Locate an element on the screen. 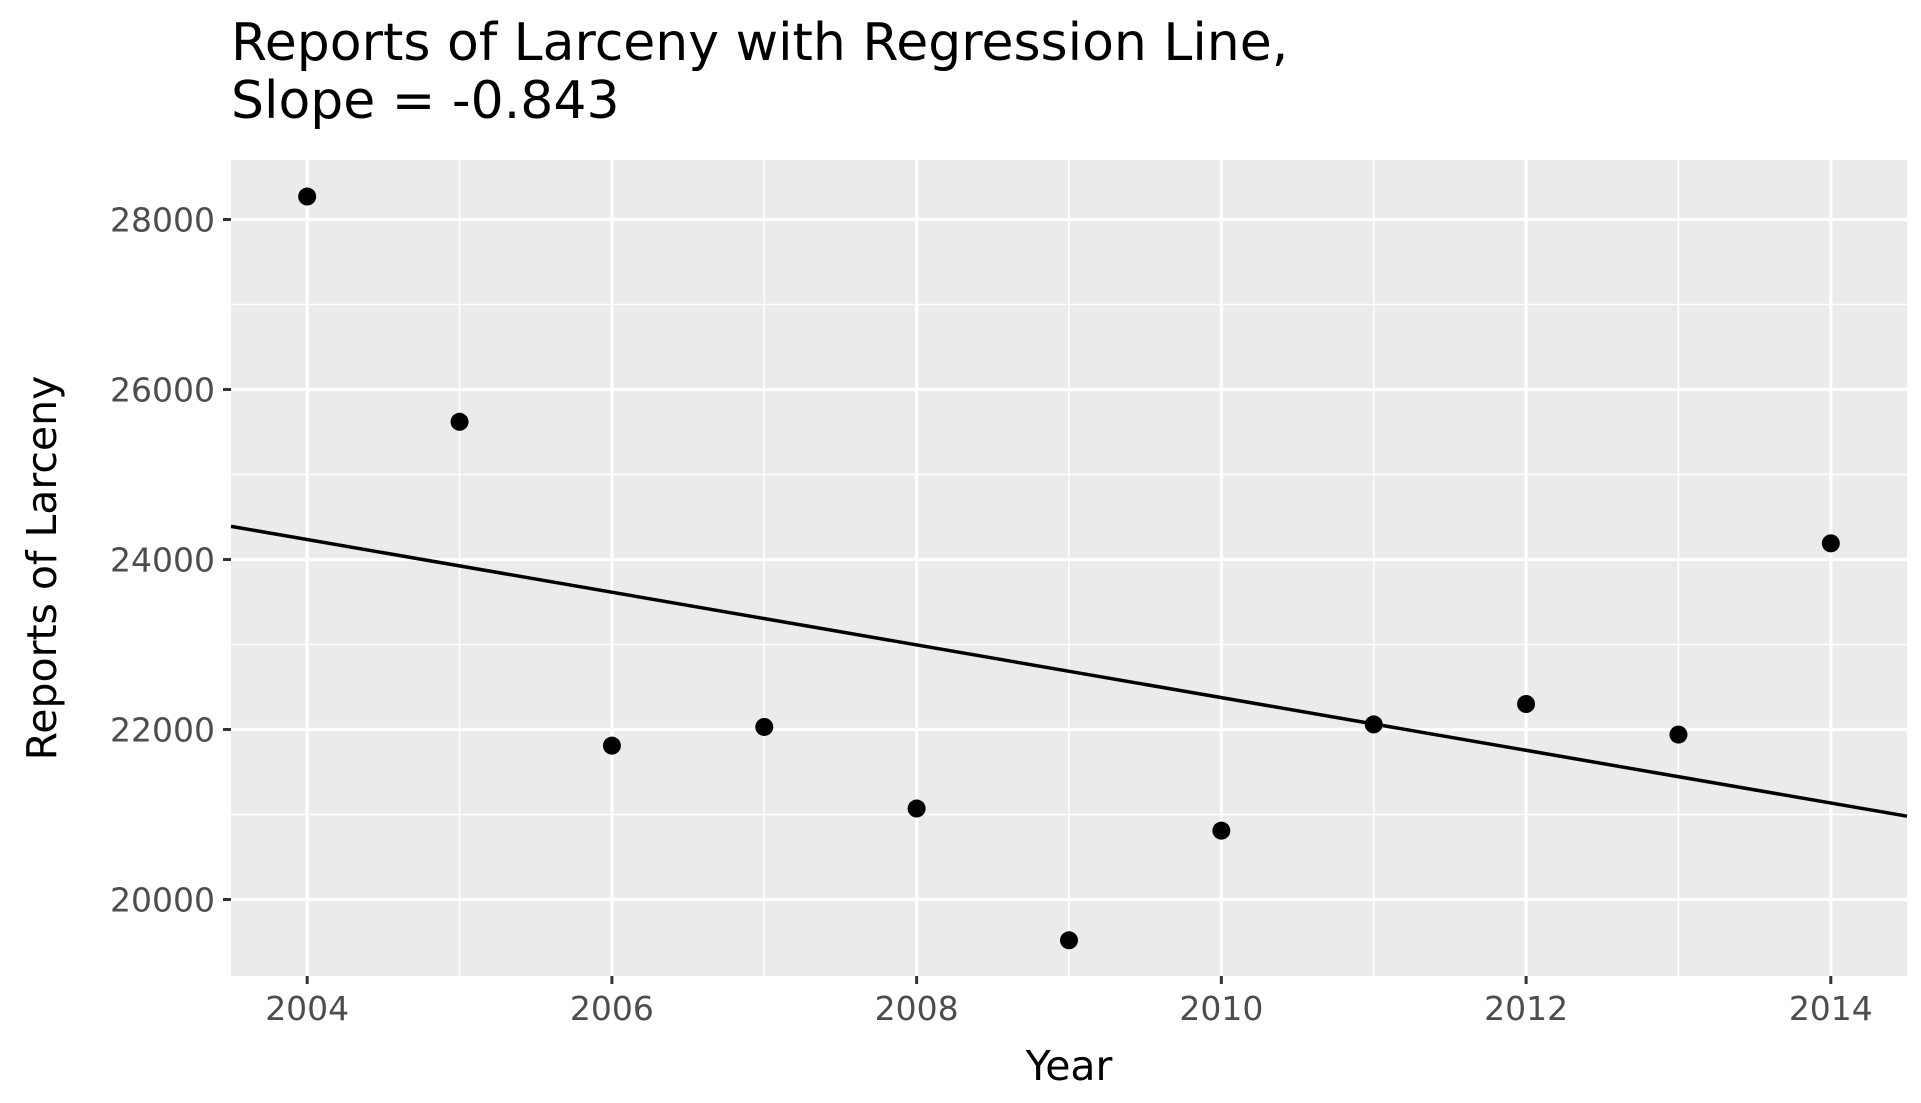  x-axis-title: Year is located at coordinates (1069, 1066).